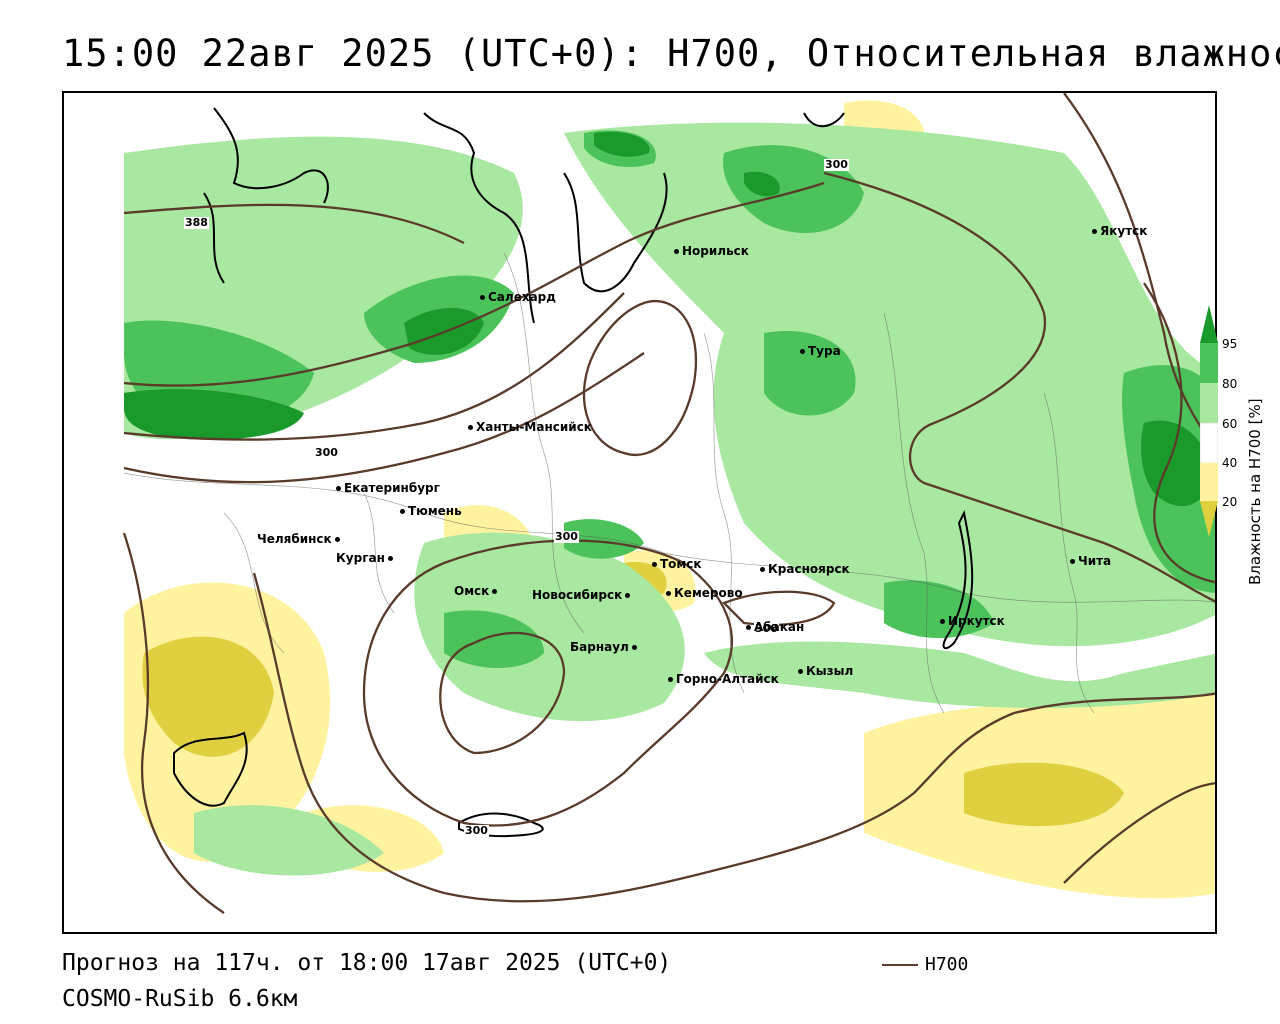 Image resolution: width=1280 pixels, height=1024 pixels. What do you see at coordinates (972, 621) in the screenshot?
I see `city-label: Иркутск` at bounding box center [972, 621].